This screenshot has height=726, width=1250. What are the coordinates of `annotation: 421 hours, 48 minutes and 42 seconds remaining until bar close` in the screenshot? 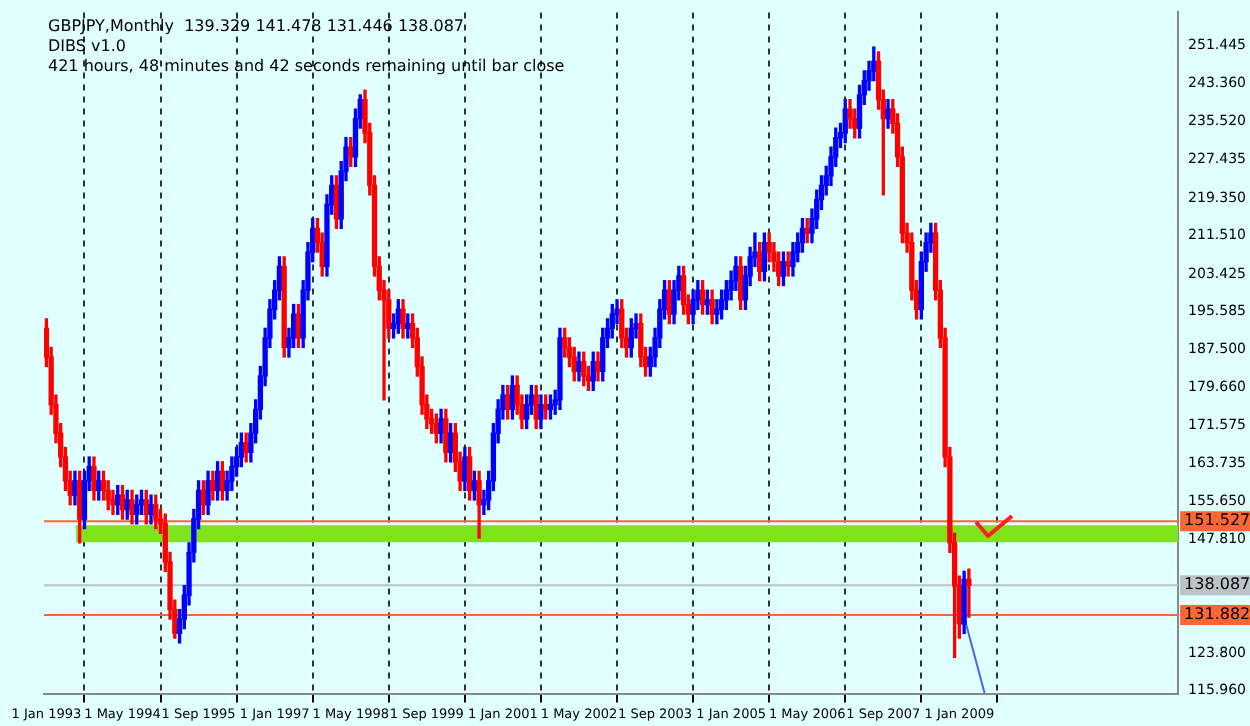 It's located at (306, 65).